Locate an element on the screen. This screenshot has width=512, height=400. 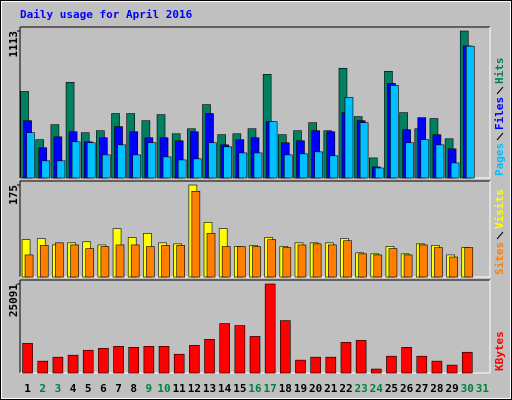
x-tick-label: 15 is located at coordinates (239, 388).